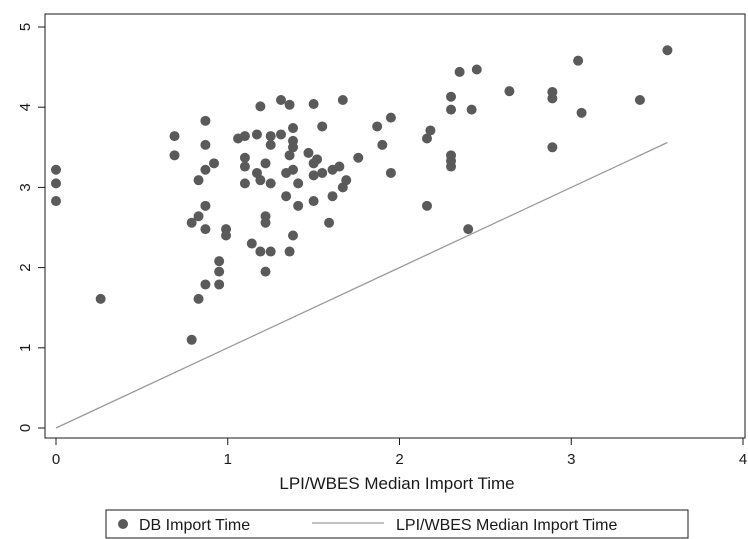 The height and width of the screenshot is (539, 748). What do you see at coordinates (25, 428) in the screenshot?
I see `y-tick-label: 0` at bounding box center [25, 428].